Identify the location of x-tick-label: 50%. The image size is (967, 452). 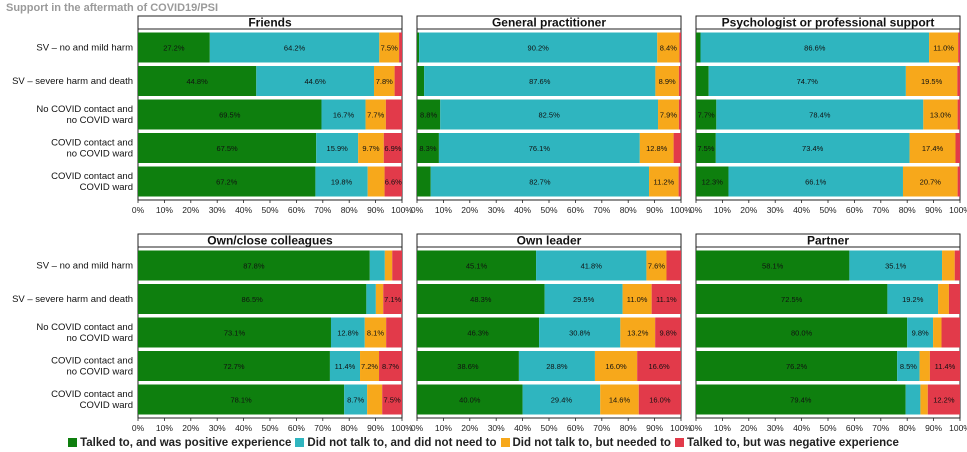
(548, 210).